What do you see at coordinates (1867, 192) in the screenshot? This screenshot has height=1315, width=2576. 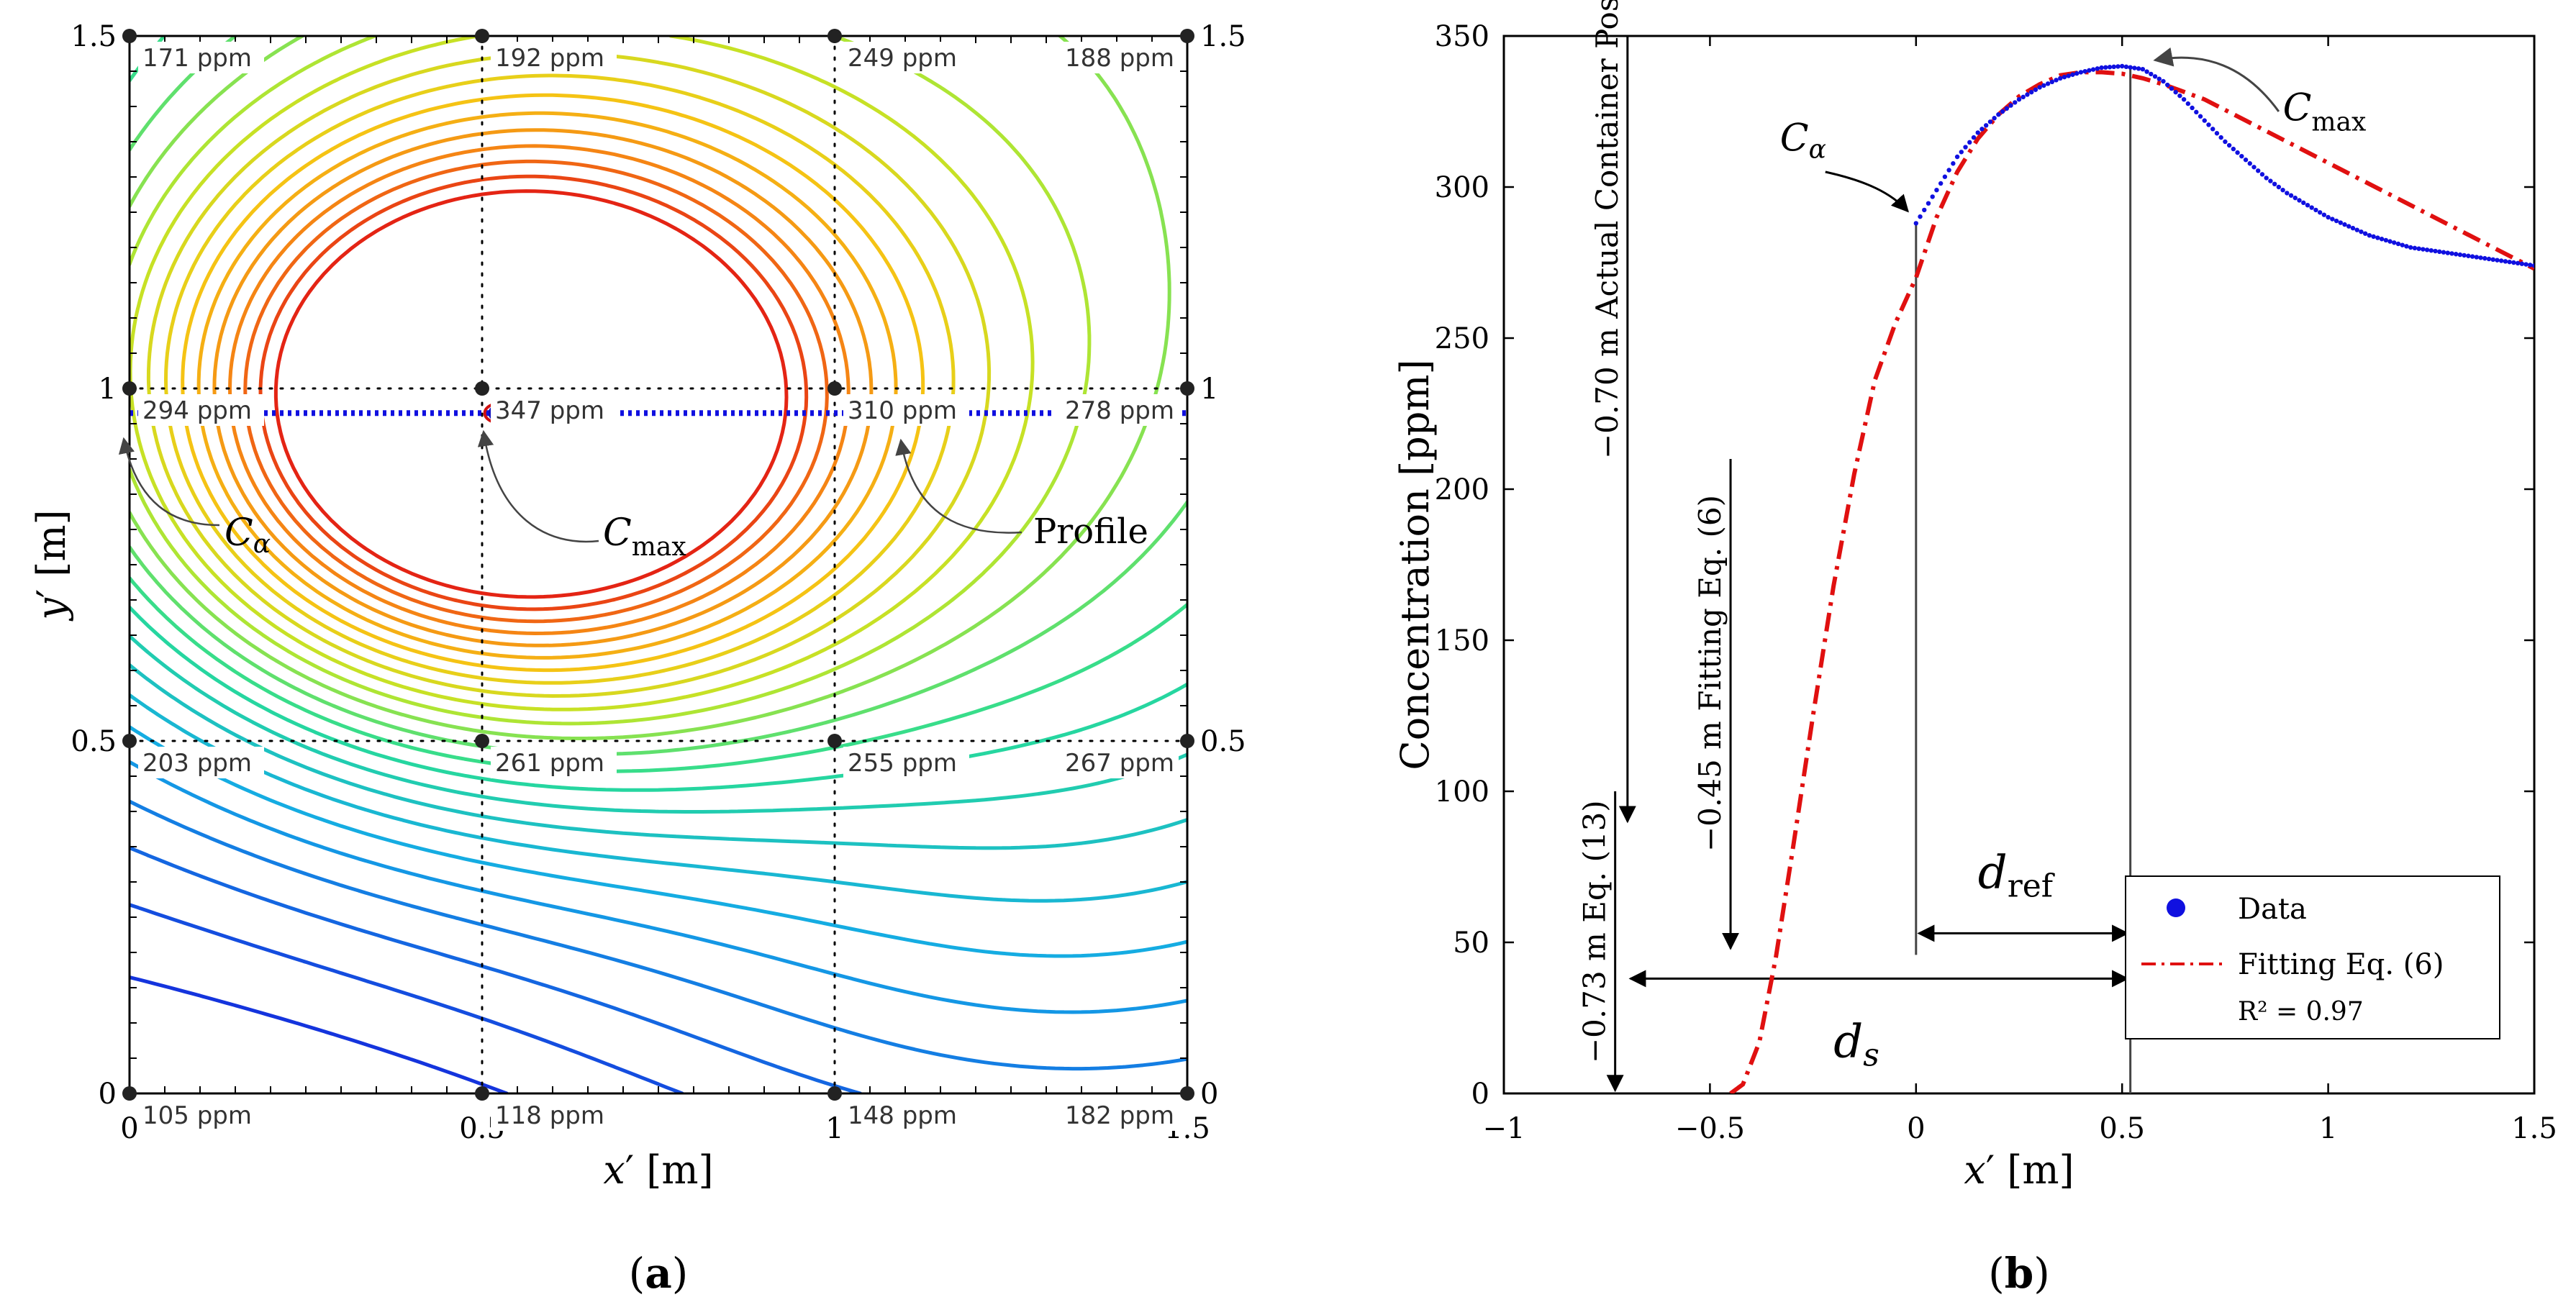 I see `c-alpha-arrow-b` at bounding box center [1867, 192].